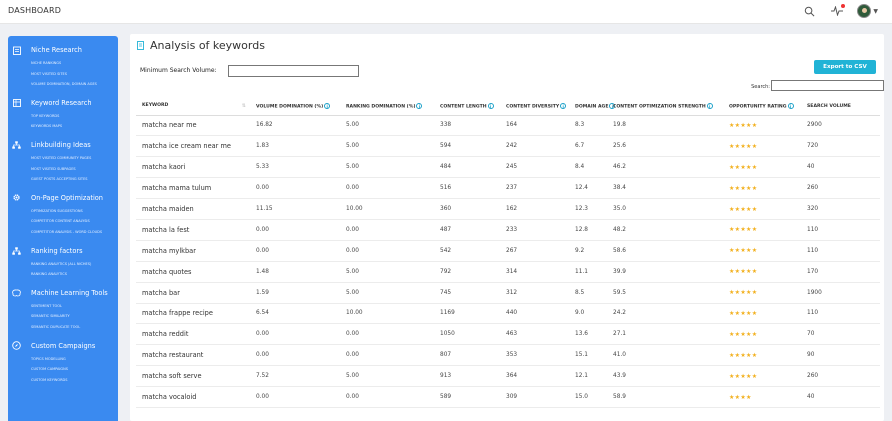 The height and width of the screenshot is (421, 892). What do you see at coordinates (387, 188) in the screenshot?
I see `cell-rank-dom: 0.00` at bounding box center [387, 188].